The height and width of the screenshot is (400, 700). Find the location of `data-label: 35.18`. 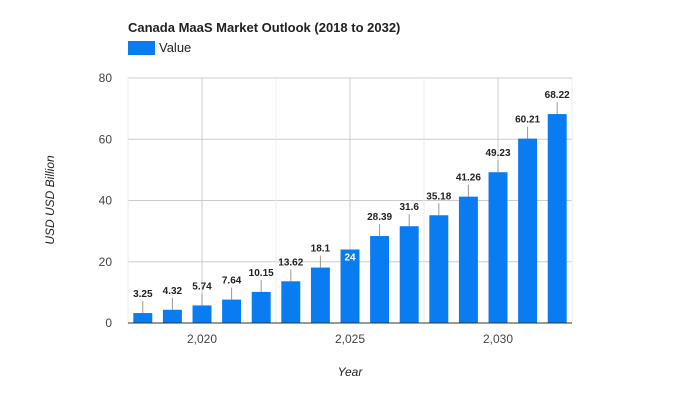

data-label: 35.18 is located at coordinates (438, 196).